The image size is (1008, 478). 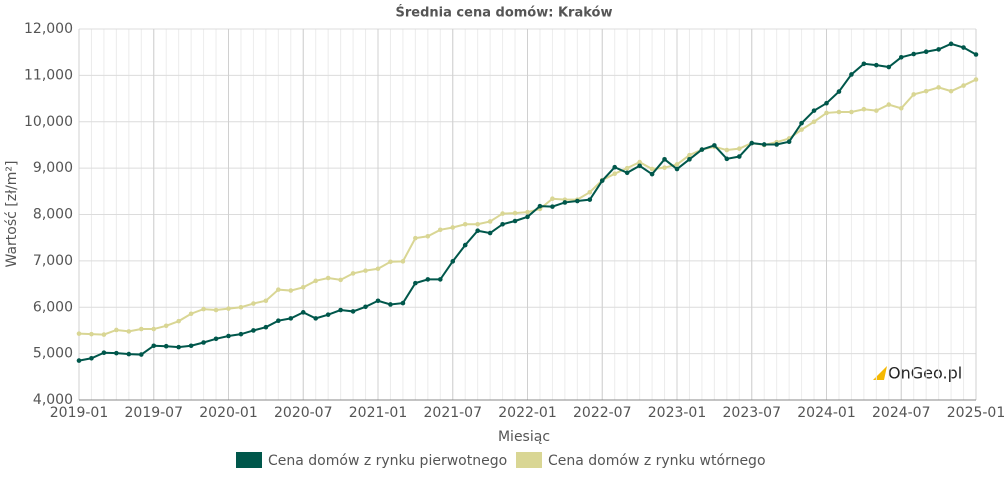 What do you see at coordinates (53, 168) in the screenshot?
I see `y-tick-label: 9,000` at bounding box center [53, 168].